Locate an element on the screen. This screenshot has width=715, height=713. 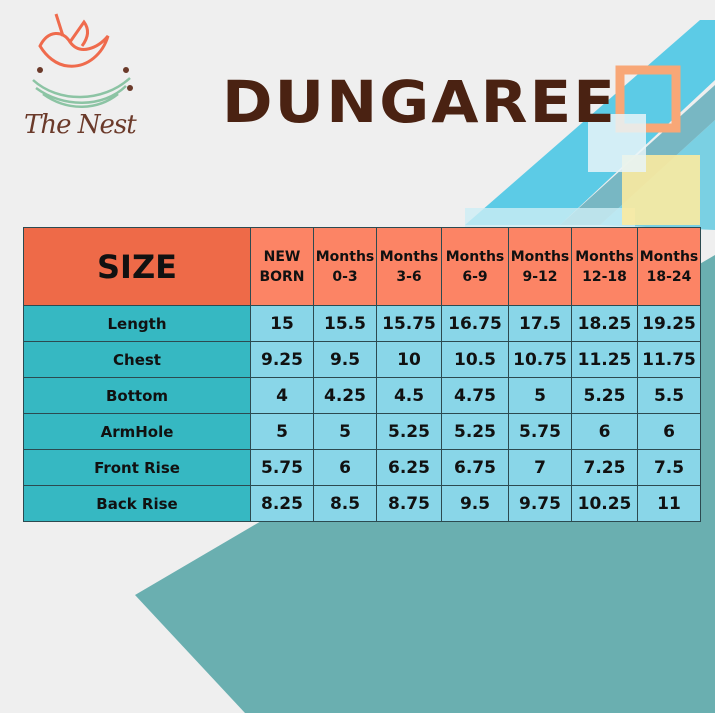
column-header: NEW BORN is located at coordinates (282, 266).